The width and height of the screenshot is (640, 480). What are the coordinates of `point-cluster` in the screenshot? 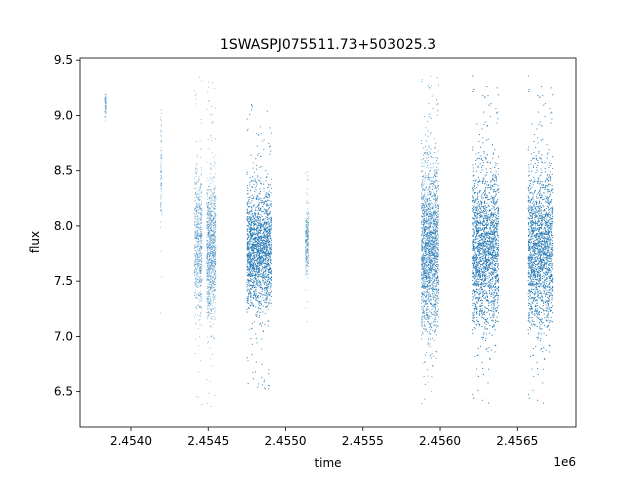 It's located at (198, 241).